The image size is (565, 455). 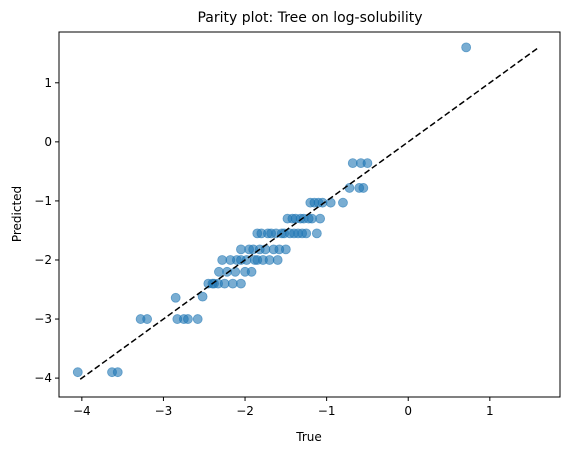 What do you see at coordinates (48, 142) in the screenshot?
I see `y-tick-label: 0` at bounding box center [48, 142].